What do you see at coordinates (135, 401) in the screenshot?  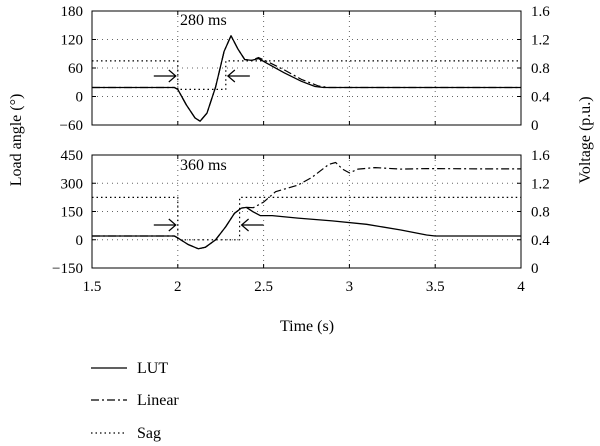 I see `legend: LUT Linear Sag` at bounding box center [135, 401].